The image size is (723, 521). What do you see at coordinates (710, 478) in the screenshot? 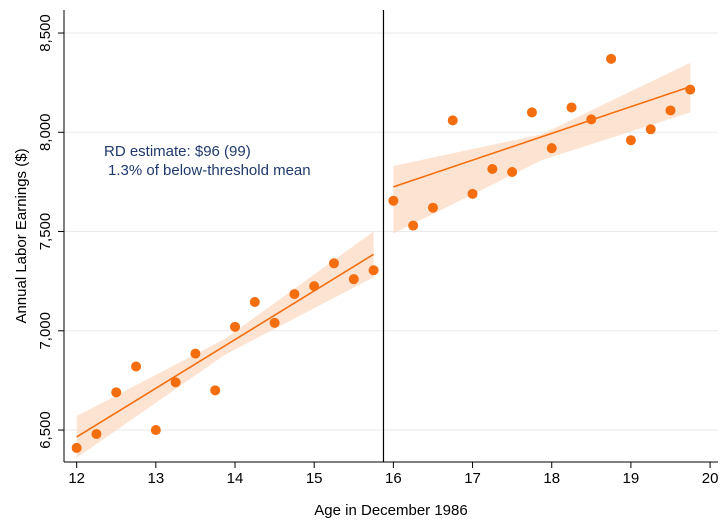
I see `x-tick-label: 20` at bounding box center [710, 478].